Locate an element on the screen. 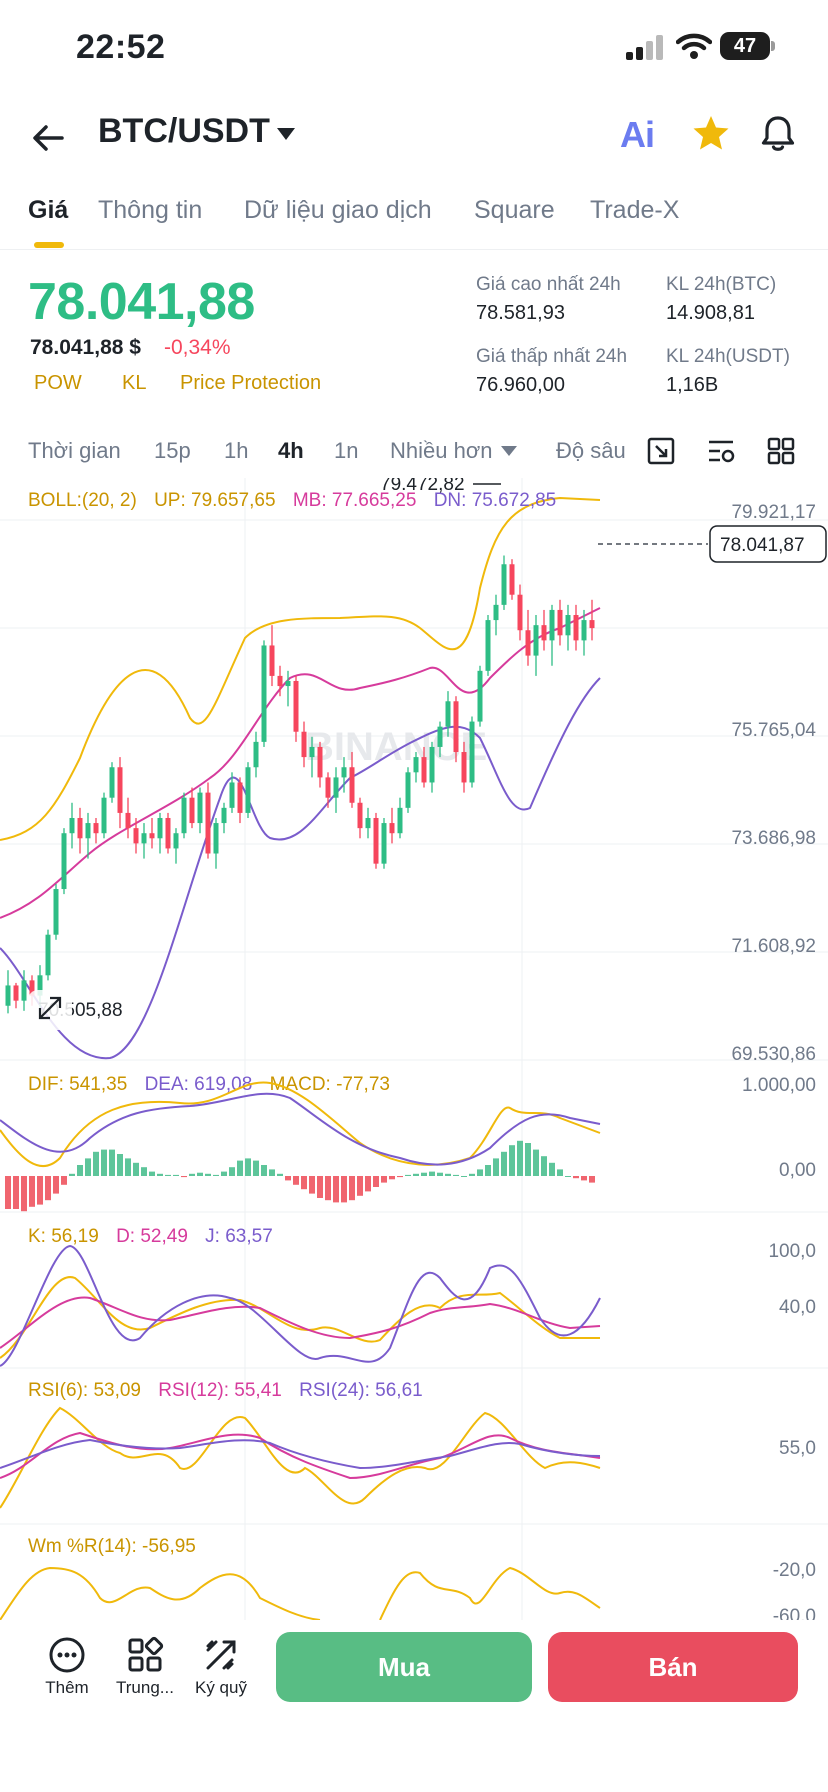 Image resolution: width=828 pixels, height=1792 pixels. rsi-6: RSI(6): 53,09 is located at coordinates (84, 1390).